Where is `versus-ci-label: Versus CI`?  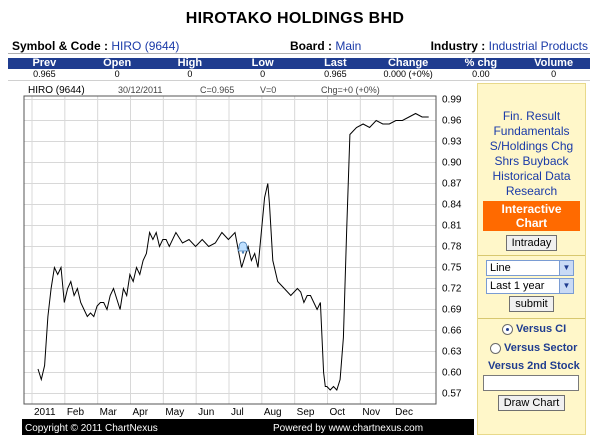
versus-ci-label: Versus CI is located at coordinates (541, 329).